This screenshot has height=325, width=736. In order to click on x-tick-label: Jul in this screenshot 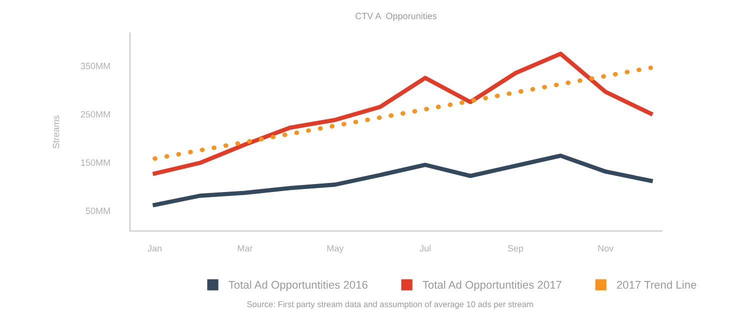, I will do `click(425, 248)`.